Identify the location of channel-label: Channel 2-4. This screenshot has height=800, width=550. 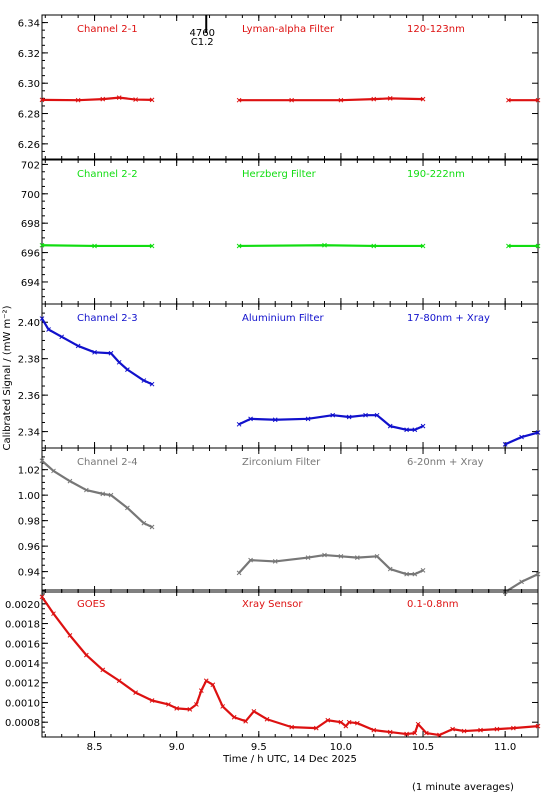
(107, 462).